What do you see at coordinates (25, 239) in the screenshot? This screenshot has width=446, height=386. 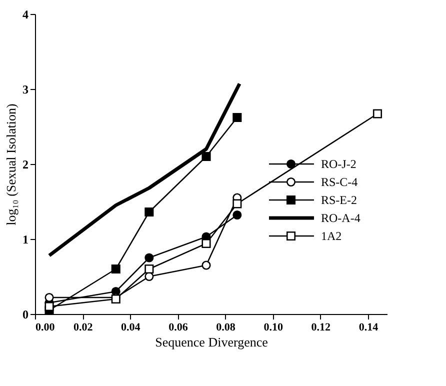 I see `y-tick-label: 1` at bounding box center [25, 239].